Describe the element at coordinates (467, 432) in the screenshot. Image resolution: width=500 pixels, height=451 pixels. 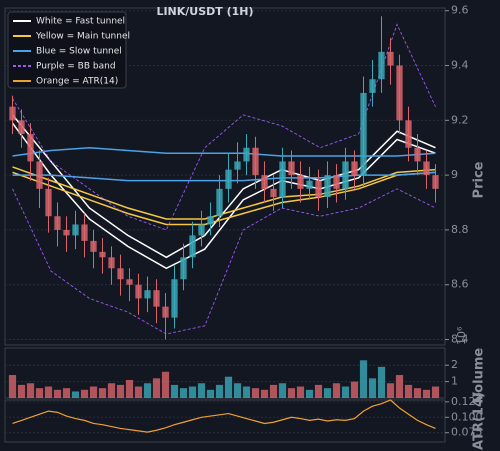
I see `y-tick-label: 0.075` at that location.